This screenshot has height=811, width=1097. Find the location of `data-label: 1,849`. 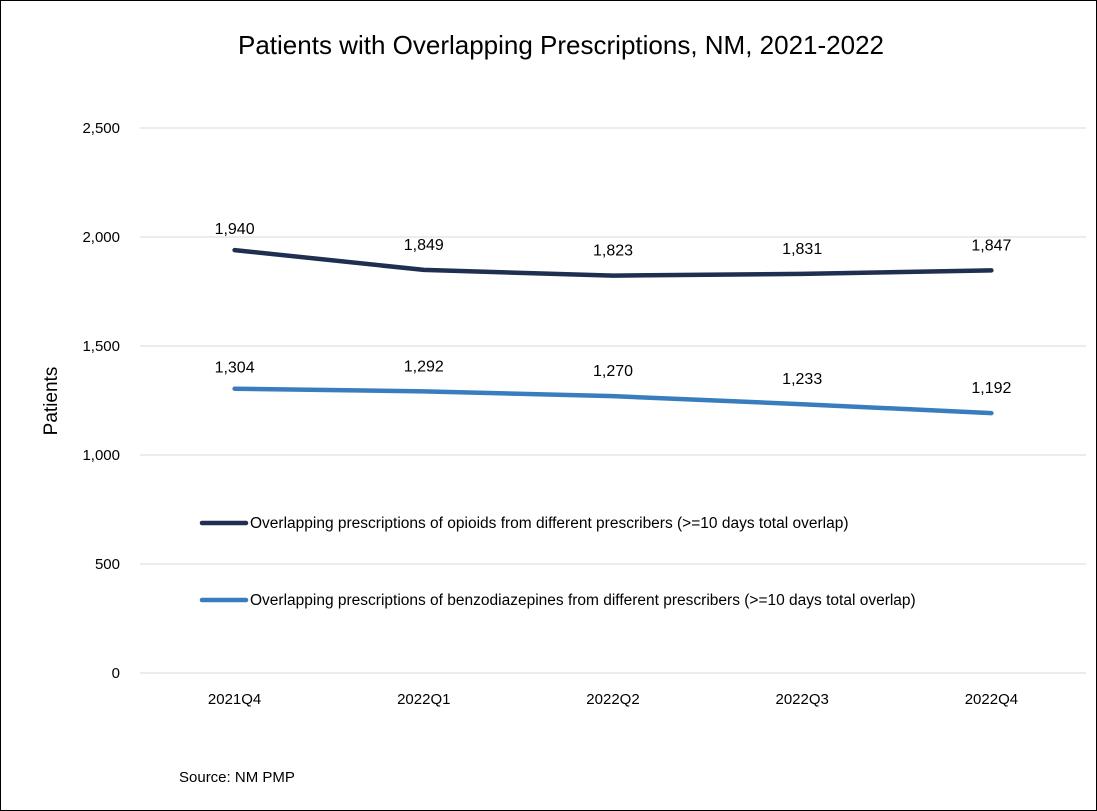

data-label: 1,849 is located at coordinates (424, 245).